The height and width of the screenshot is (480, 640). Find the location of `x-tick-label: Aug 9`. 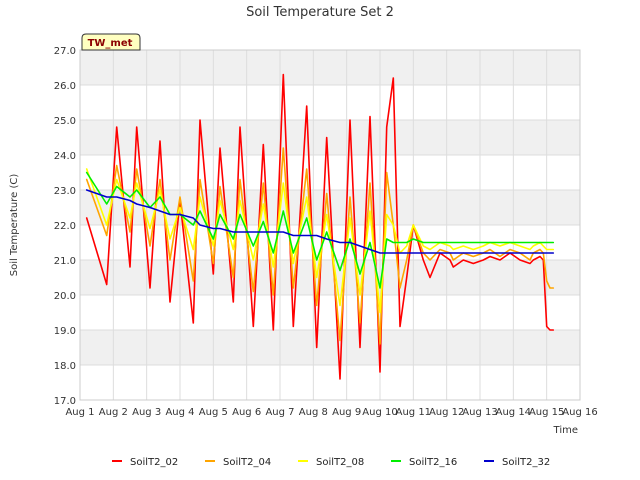

x-tick-label: Aug 9 is located at coordinates (346, 412).